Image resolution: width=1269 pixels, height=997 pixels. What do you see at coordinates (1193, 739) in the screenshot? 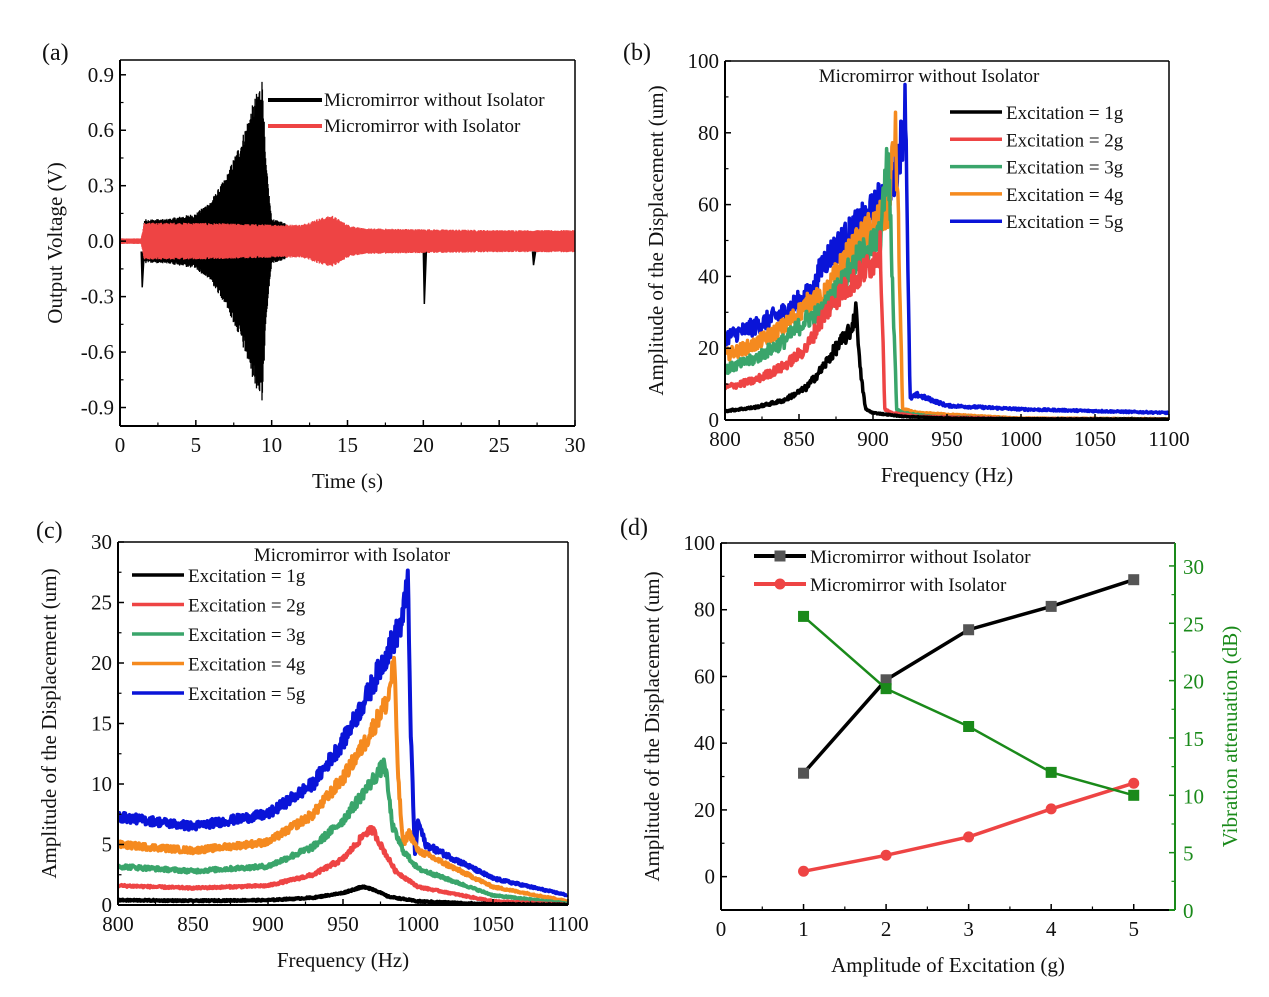
I see `y2-tick-label: 15` at bounding box center [1193, 739].